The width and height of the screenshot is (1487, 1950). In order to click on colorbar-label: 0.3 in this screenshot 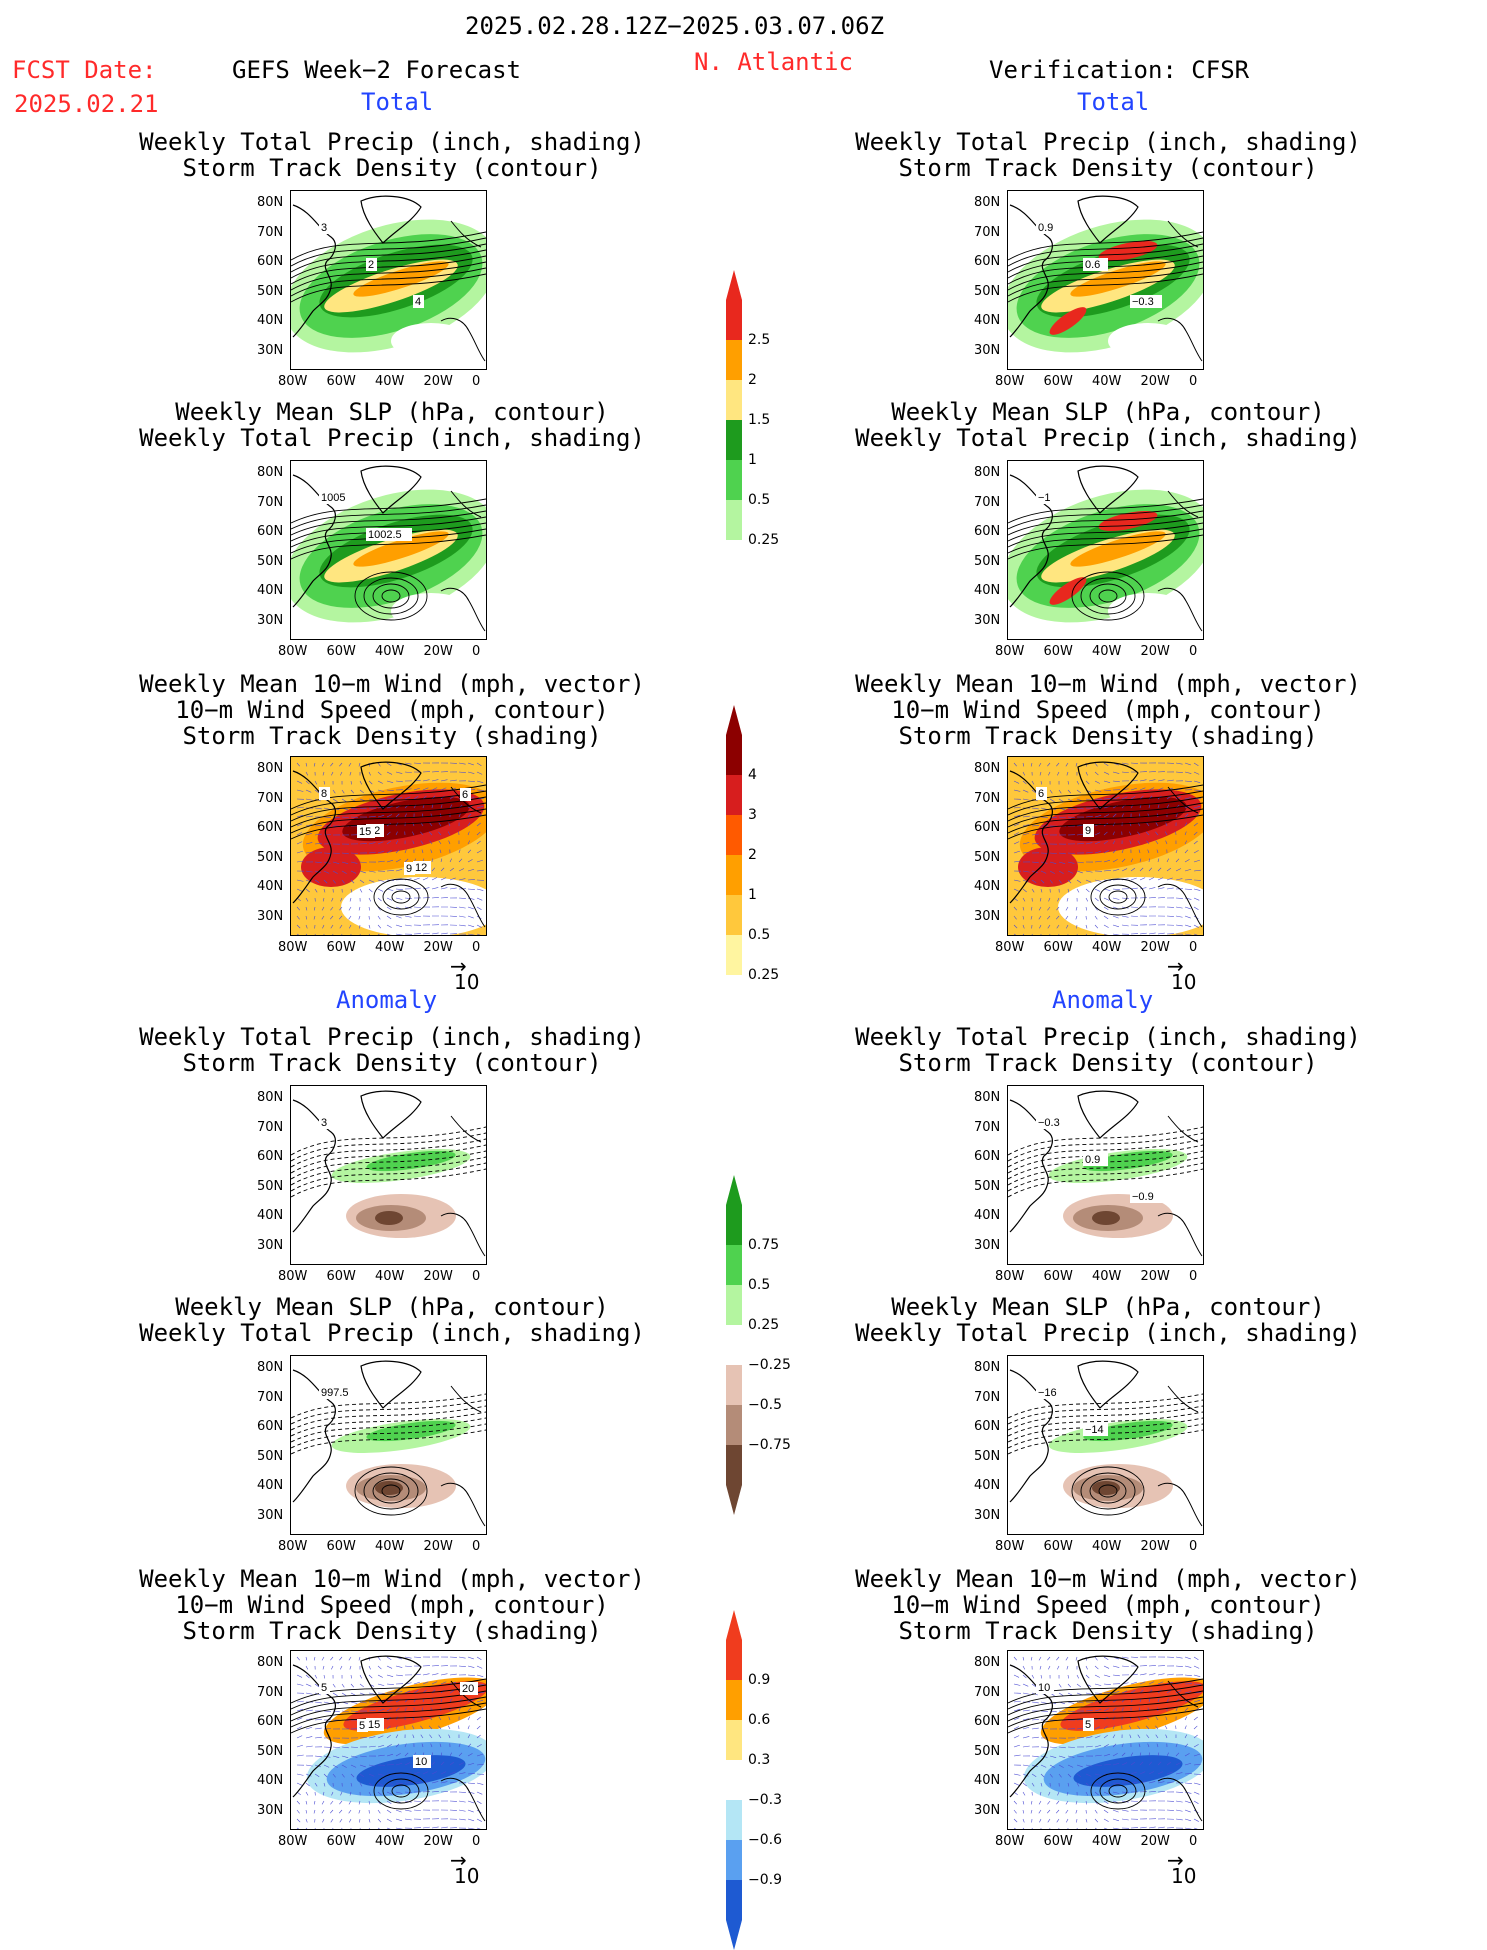, I will do `click(759, 1760)`.